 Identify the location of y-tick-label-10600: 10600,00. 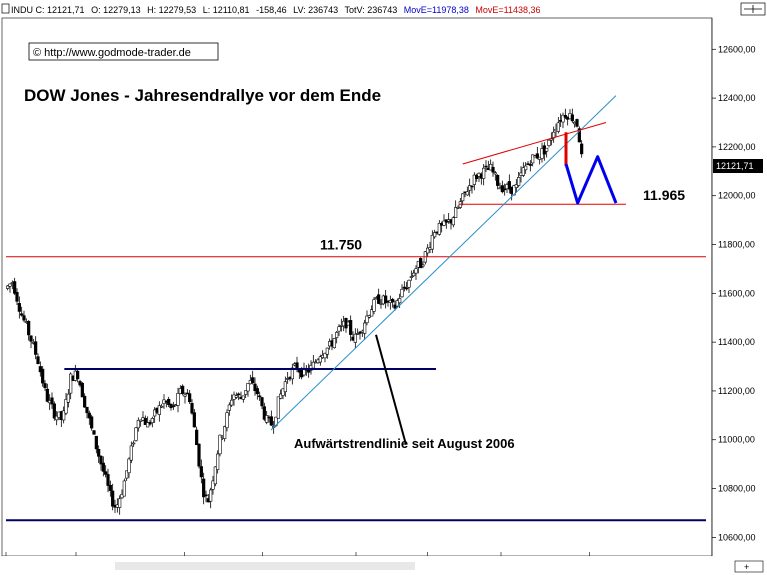
(737, 537).